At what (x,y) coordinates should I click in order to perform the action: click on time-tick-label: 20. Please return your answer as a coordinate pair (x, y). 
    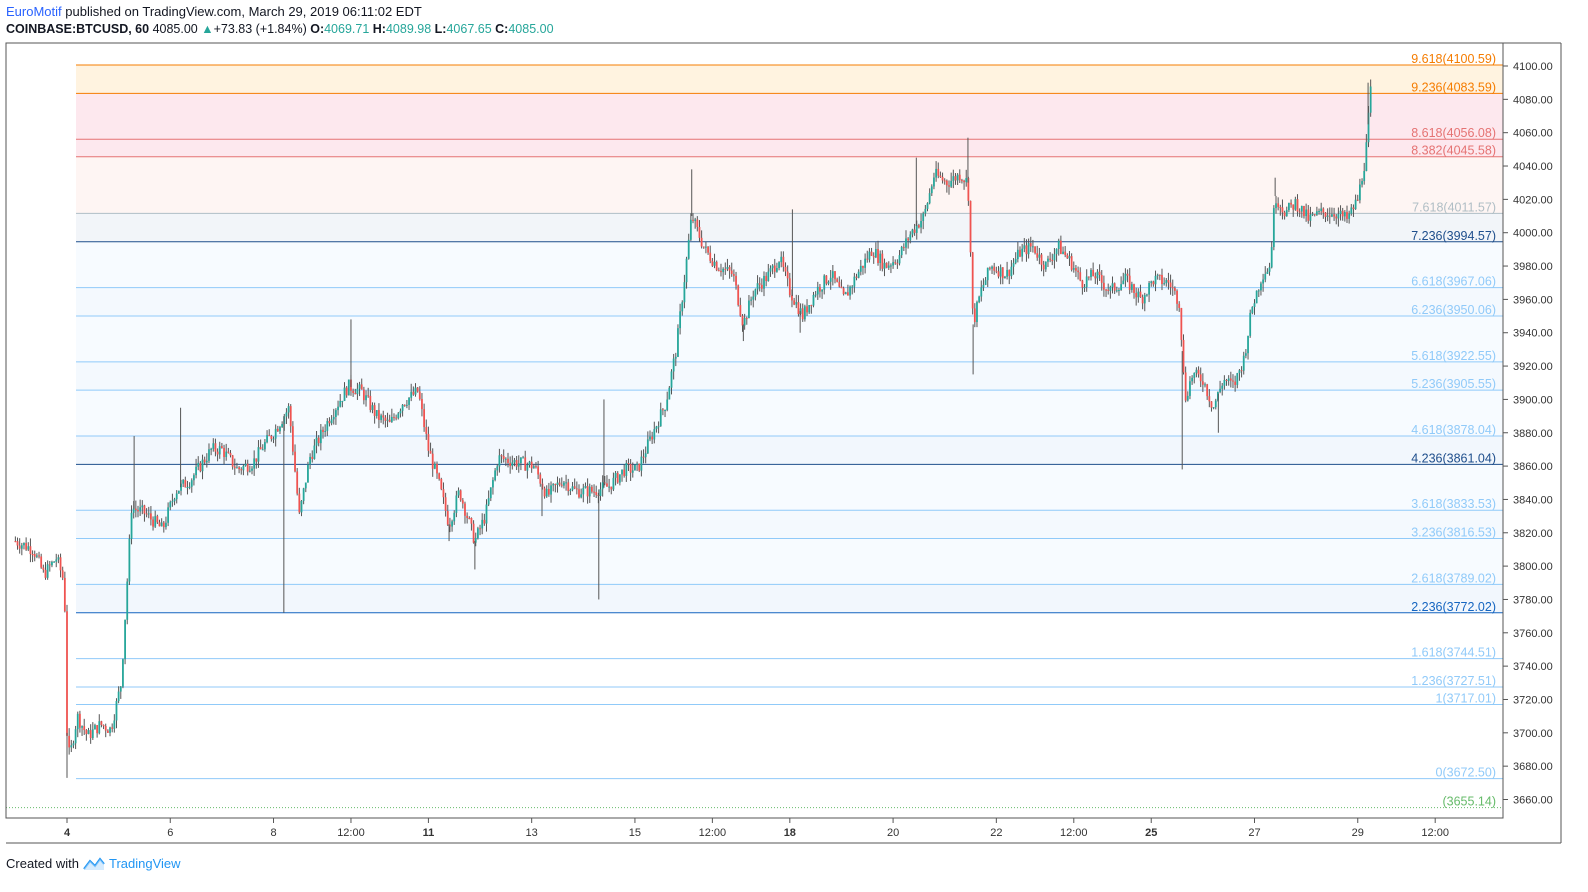
    Looking at the image, I should click on (893, 833).